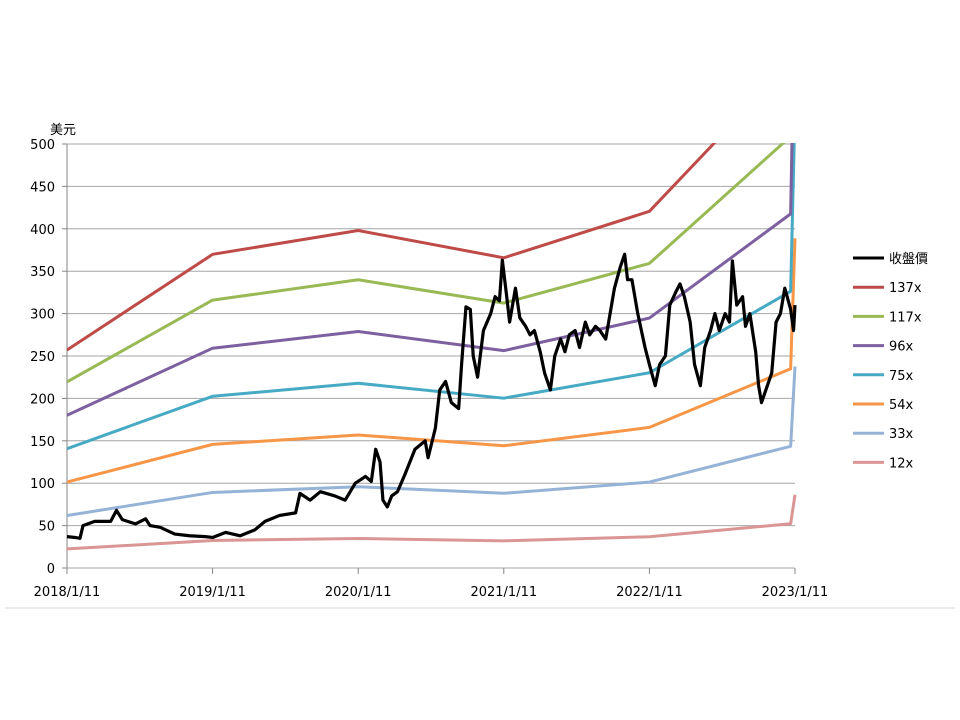 The image size is (960, 720). Describe the element at coordinates (649, 592) in the screenshot. I see `x-tick-label: 2022/1/11` at that location.